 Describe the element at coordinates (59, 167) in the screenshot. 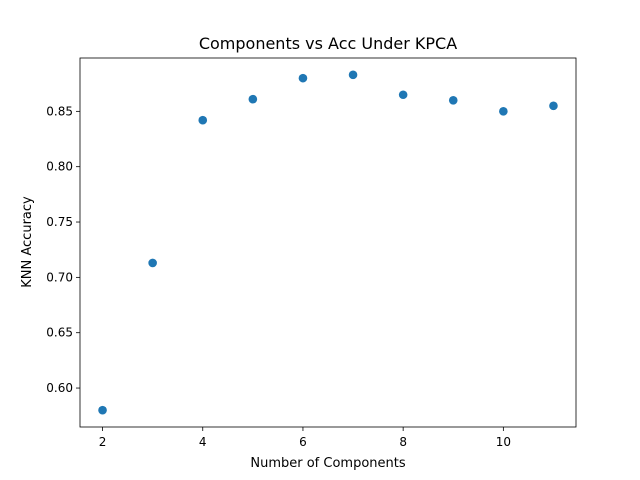

I see `y-tick-label: 0.80` at that location.